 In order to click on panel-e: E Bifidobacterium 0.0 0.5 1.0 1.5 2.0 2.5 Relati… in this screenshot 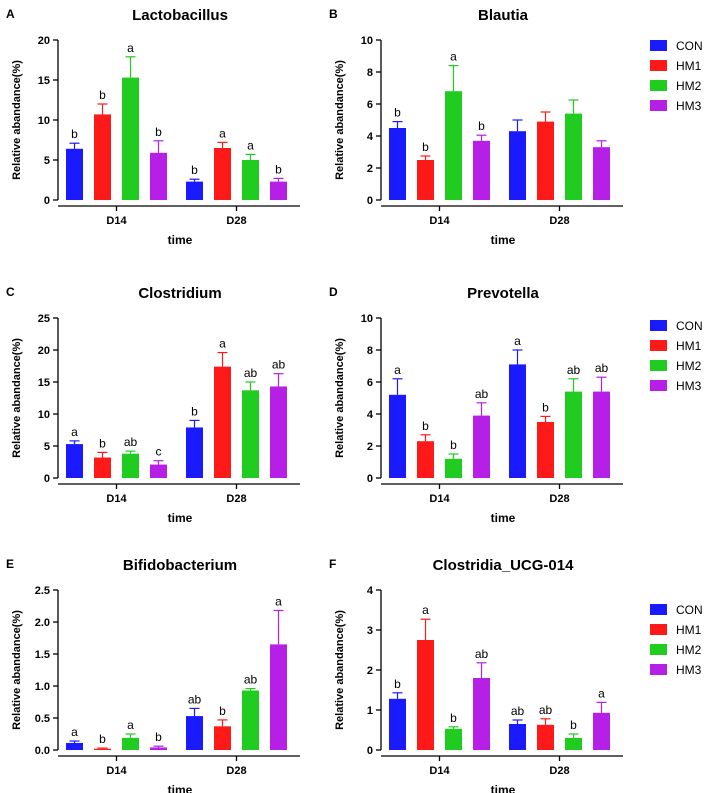, I will do `click(153, 675)`.